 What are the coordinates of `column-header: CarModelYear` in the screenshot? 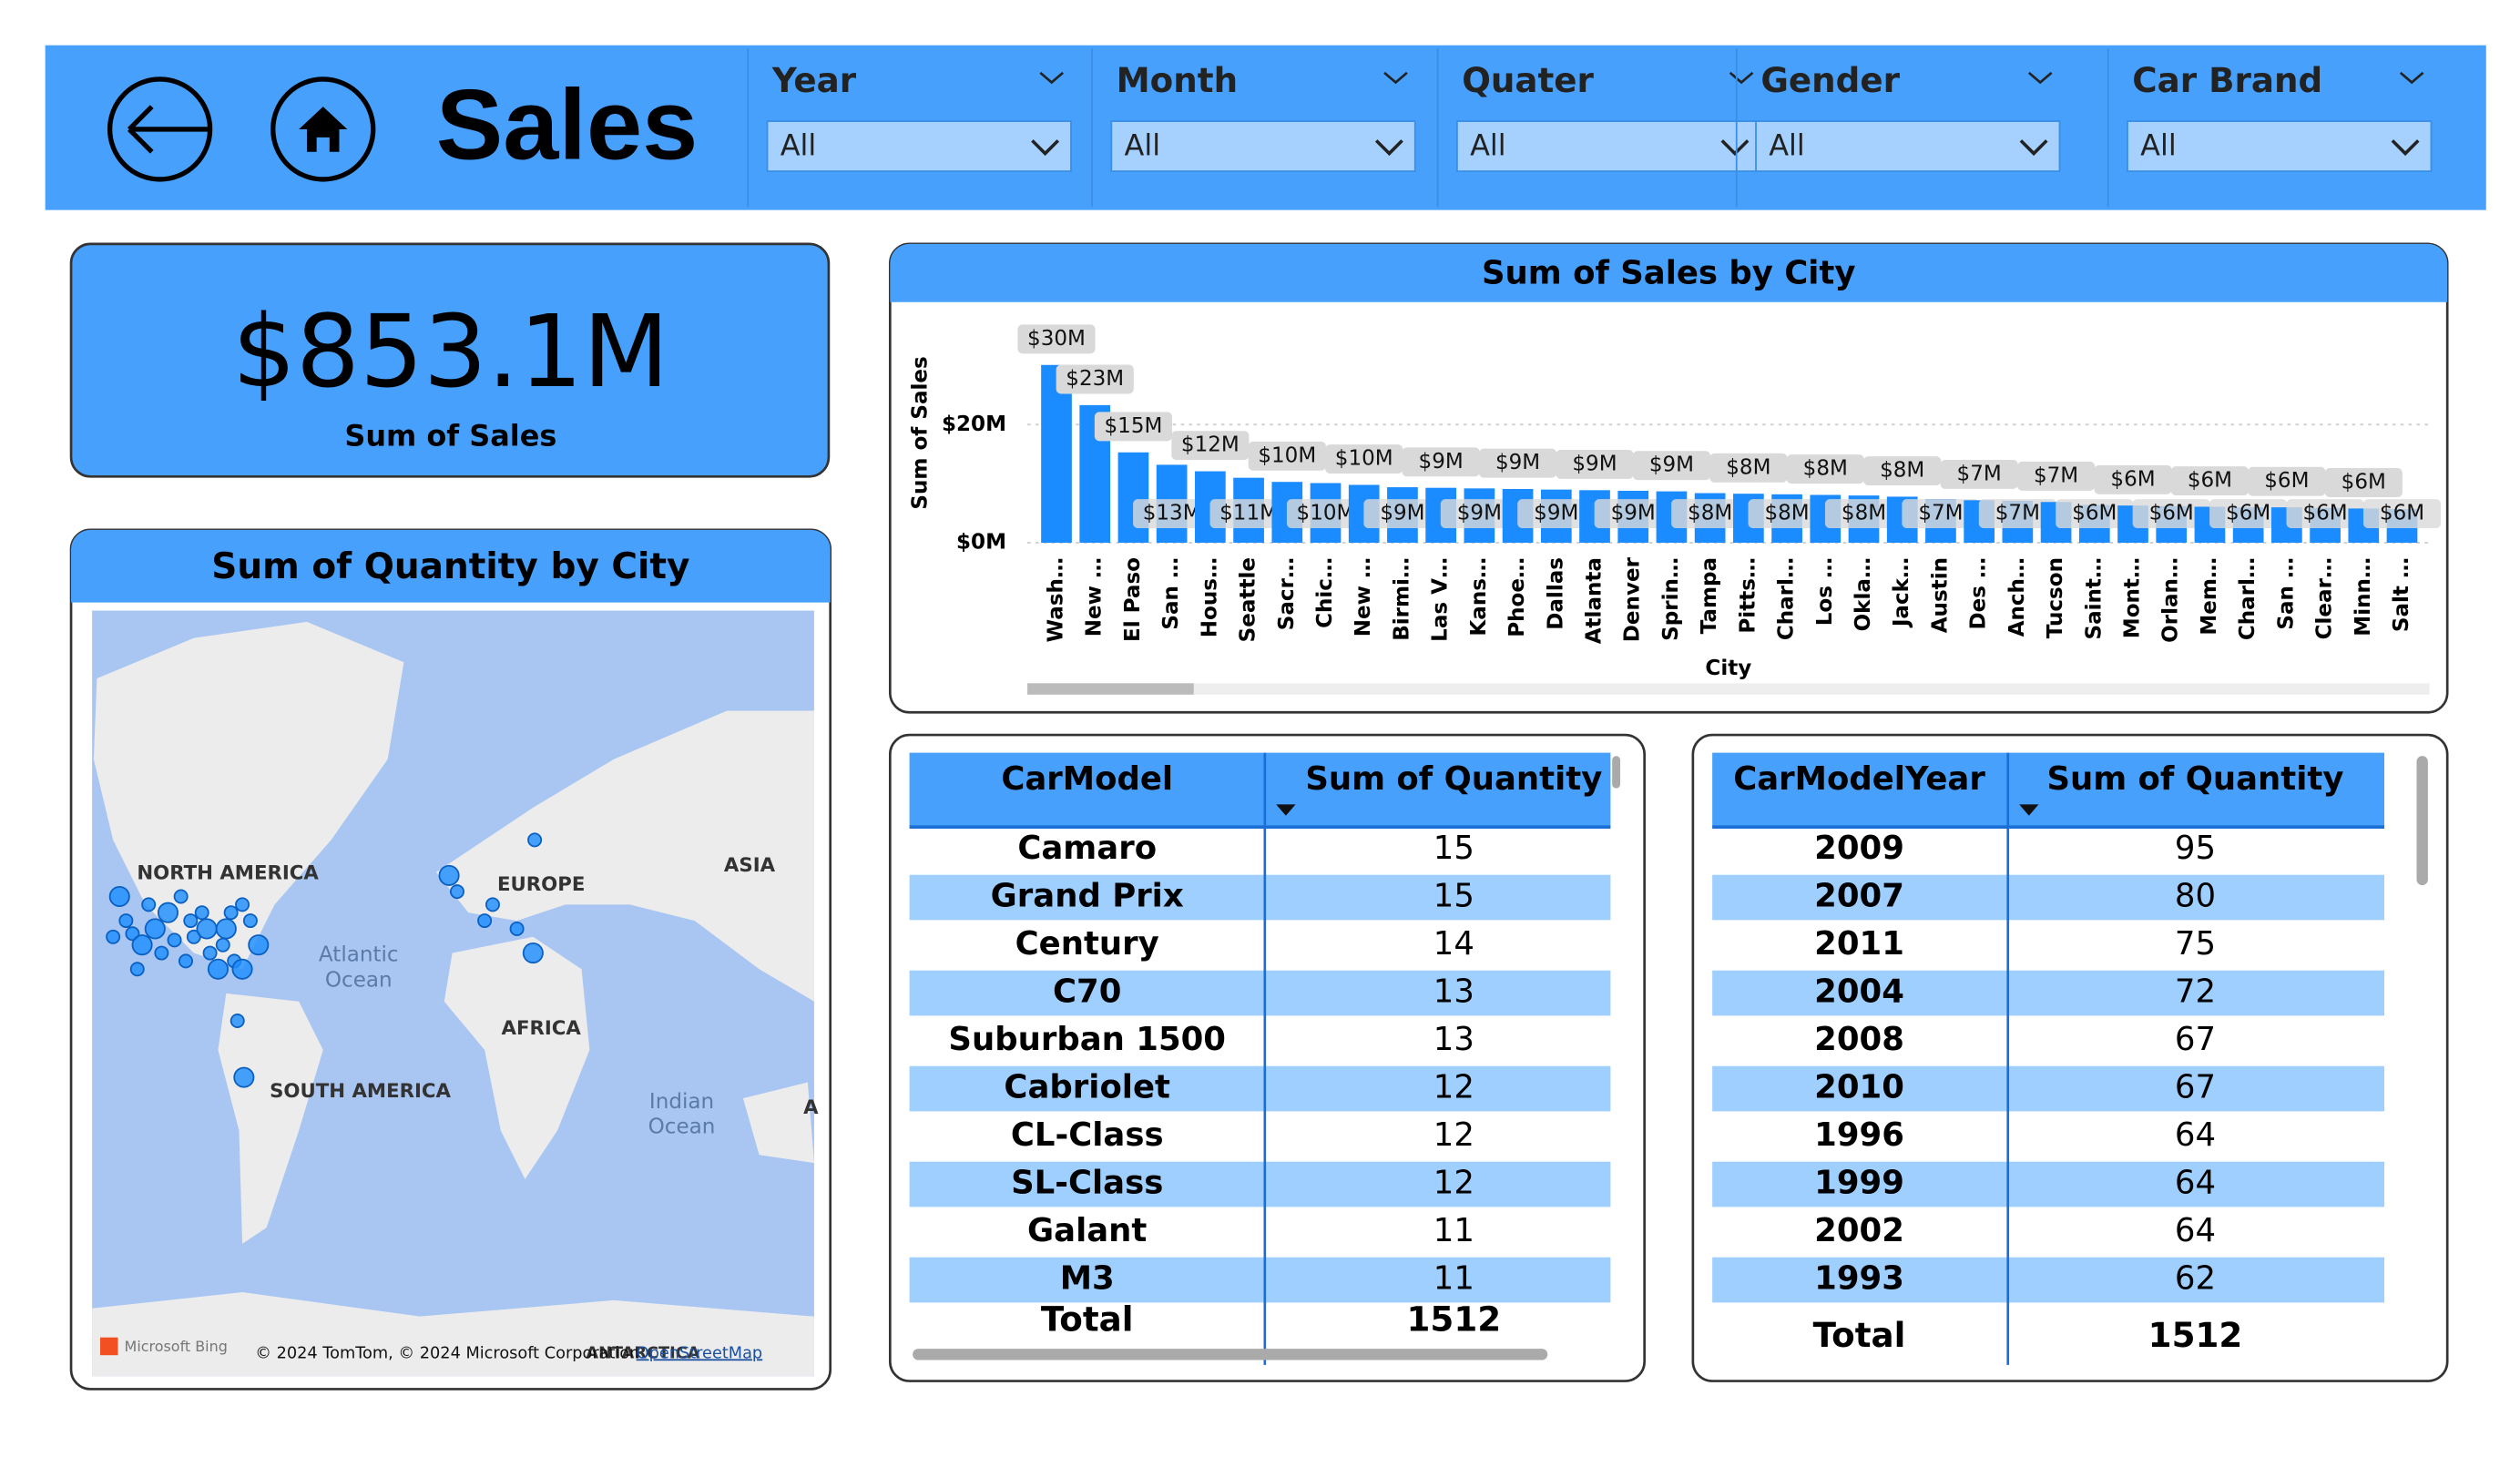 It's located at (1859, 779).